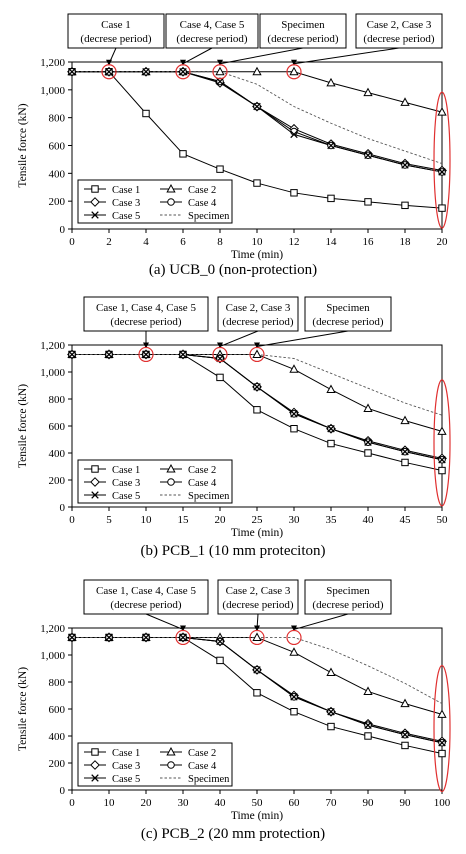  Describe the element at coordinates (147, 520) in the screenshot. I see `x-tick-label: 10` at that location.